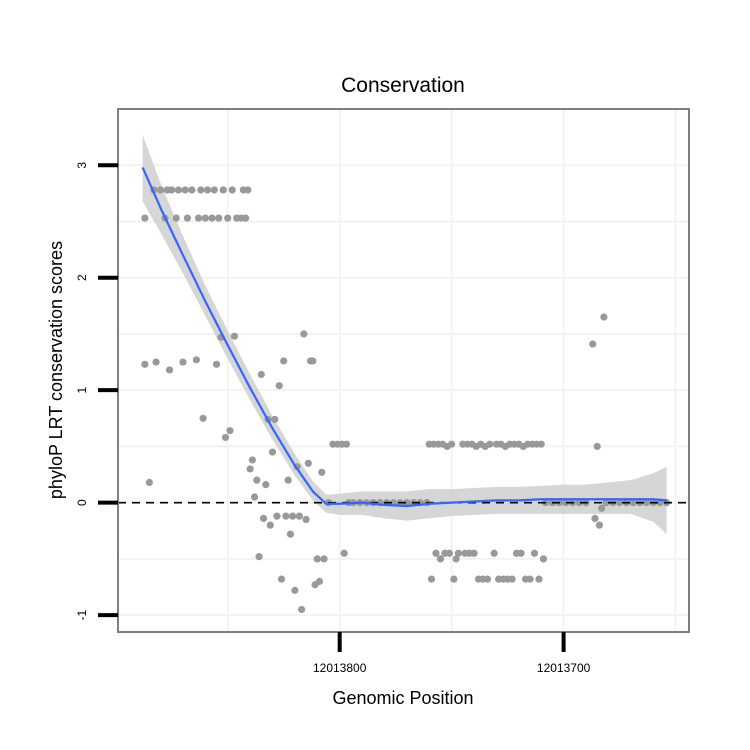 Image resolution: width=750 pixels, height=750 pixels. I want to click on y-tick-label: 1, so click(82, 390).